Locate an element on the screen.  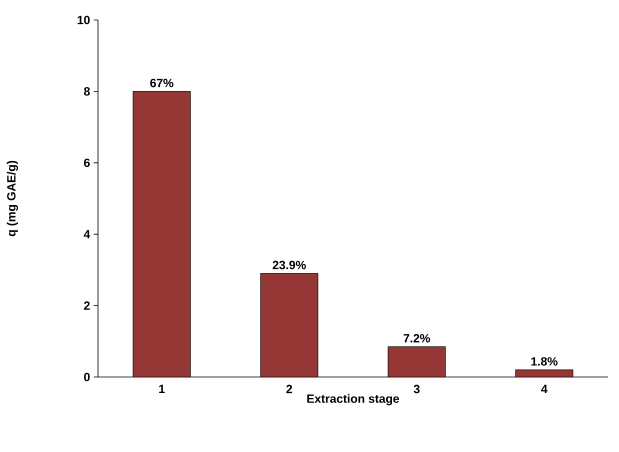
x-tick-label: 4 is located at coordinates (544, 388).